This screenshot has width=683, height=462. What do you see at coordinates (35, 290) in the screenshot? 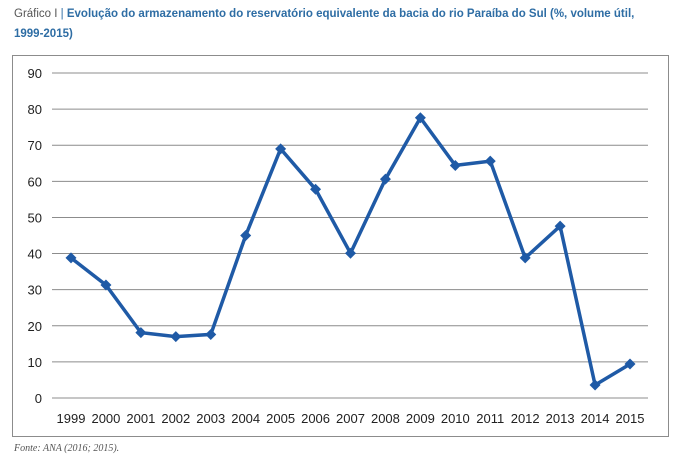
I see `y-tick-label: 30` at bounding box center [35, 290].